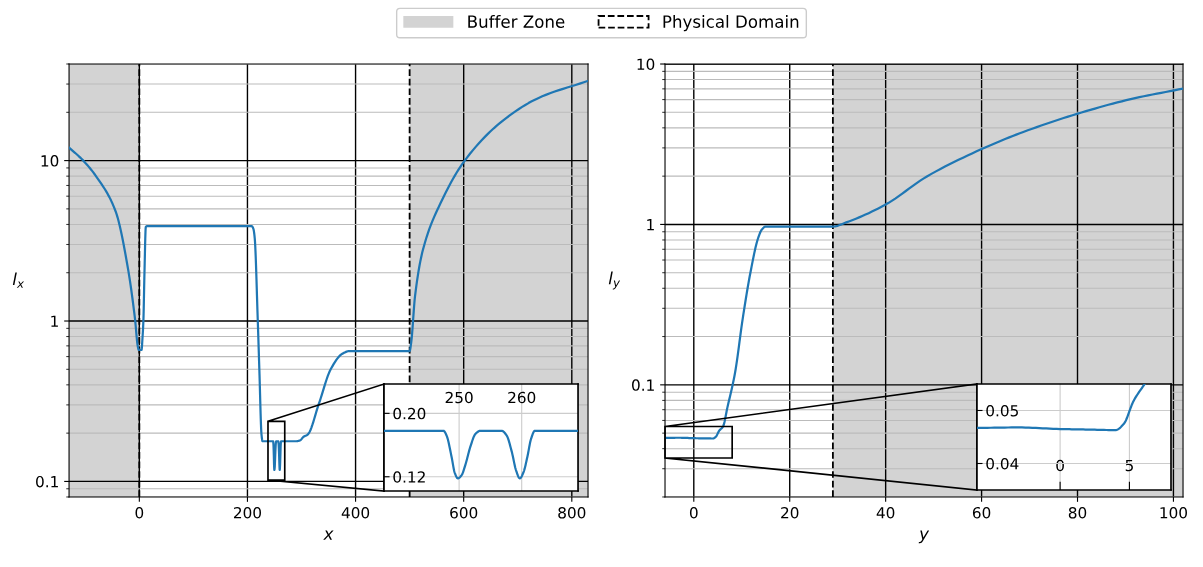  Describe the element at coordinates (355, 512) in the screenshot. I see `x-tick-label: 400` at that location.